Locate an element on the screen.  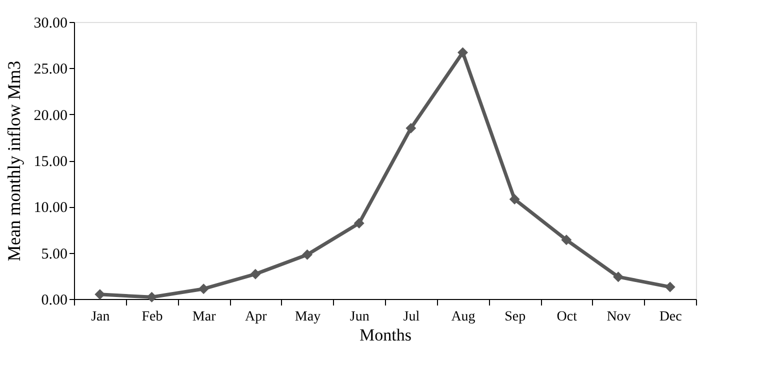
x-tick-label: Mar is located at coordinates (204, 317).